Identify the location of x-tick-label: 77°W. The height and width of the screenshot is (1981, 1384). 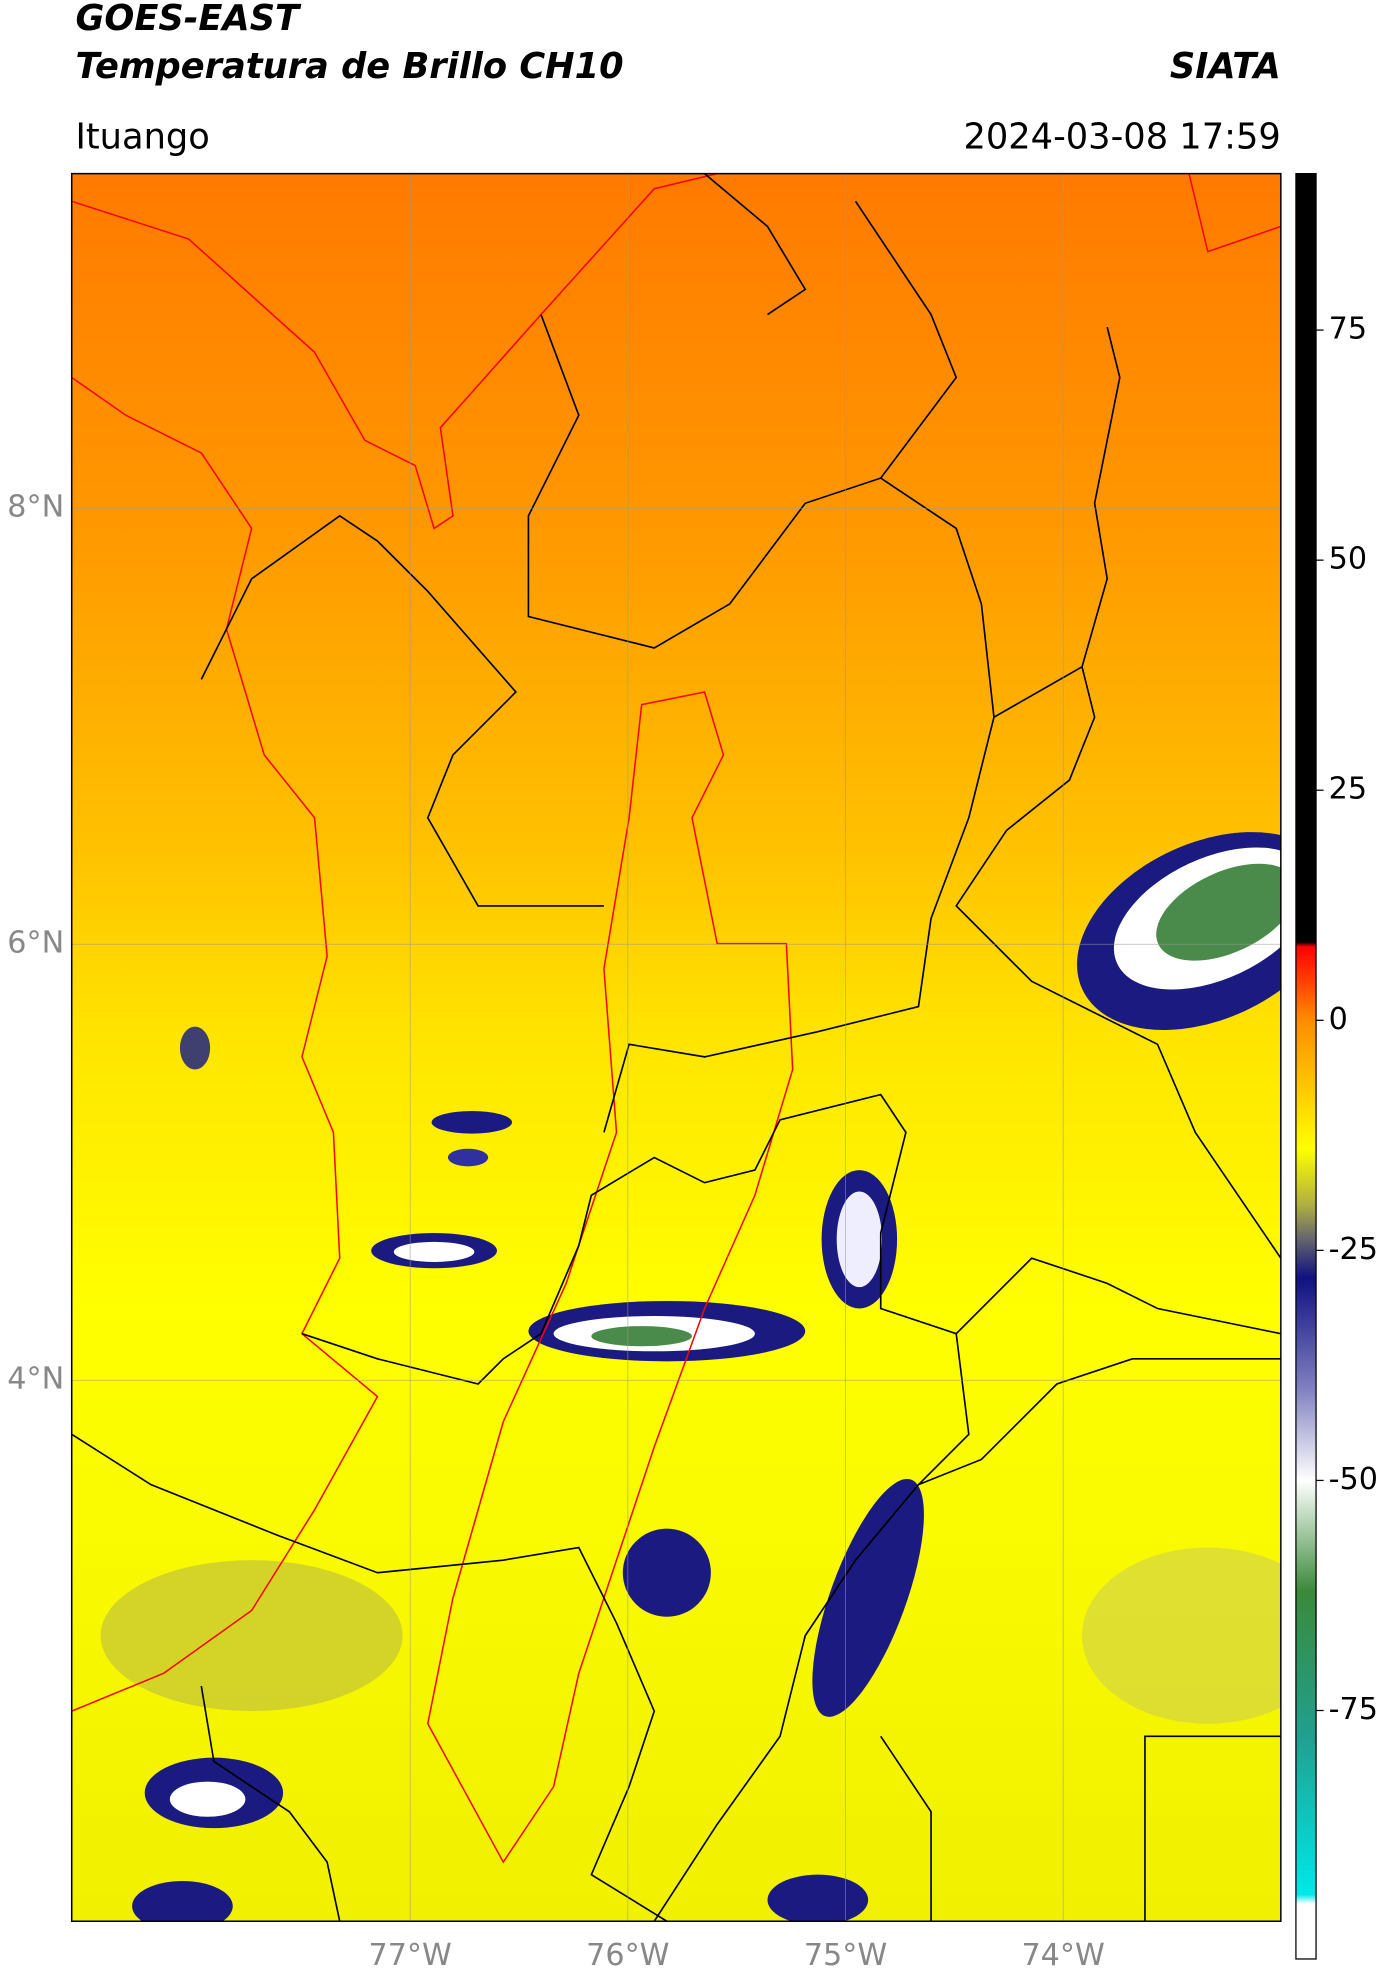
(410, 1955).